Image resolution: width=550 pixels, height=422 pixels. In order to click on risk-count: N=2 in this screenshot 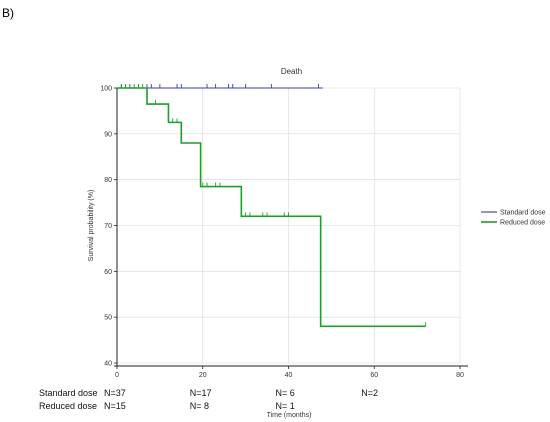, I will do `click(369, 393)`.